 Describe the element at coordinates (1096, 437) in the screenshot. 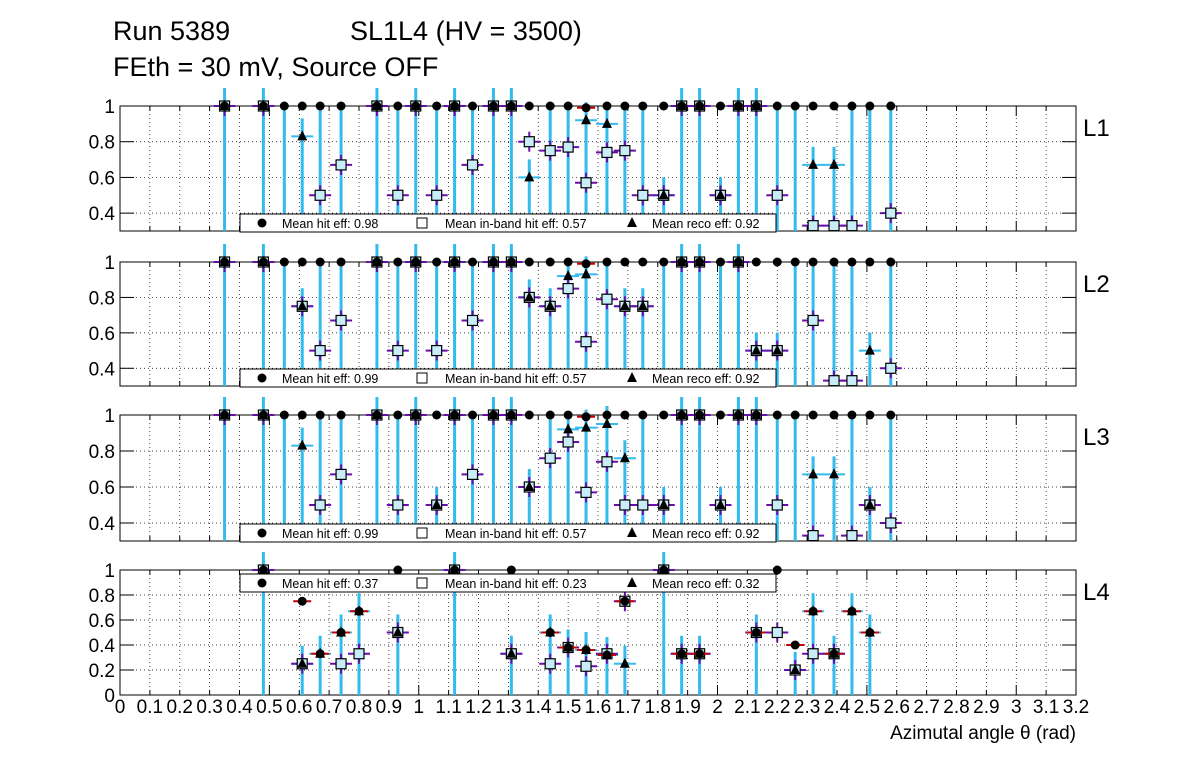

I see `panel-label-L3: L3` at that location.